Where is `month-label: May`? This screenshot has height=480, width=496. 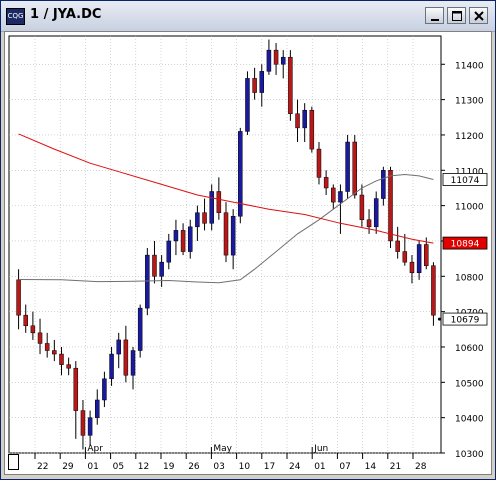
month-label: May is located at coordinates (222, 449).